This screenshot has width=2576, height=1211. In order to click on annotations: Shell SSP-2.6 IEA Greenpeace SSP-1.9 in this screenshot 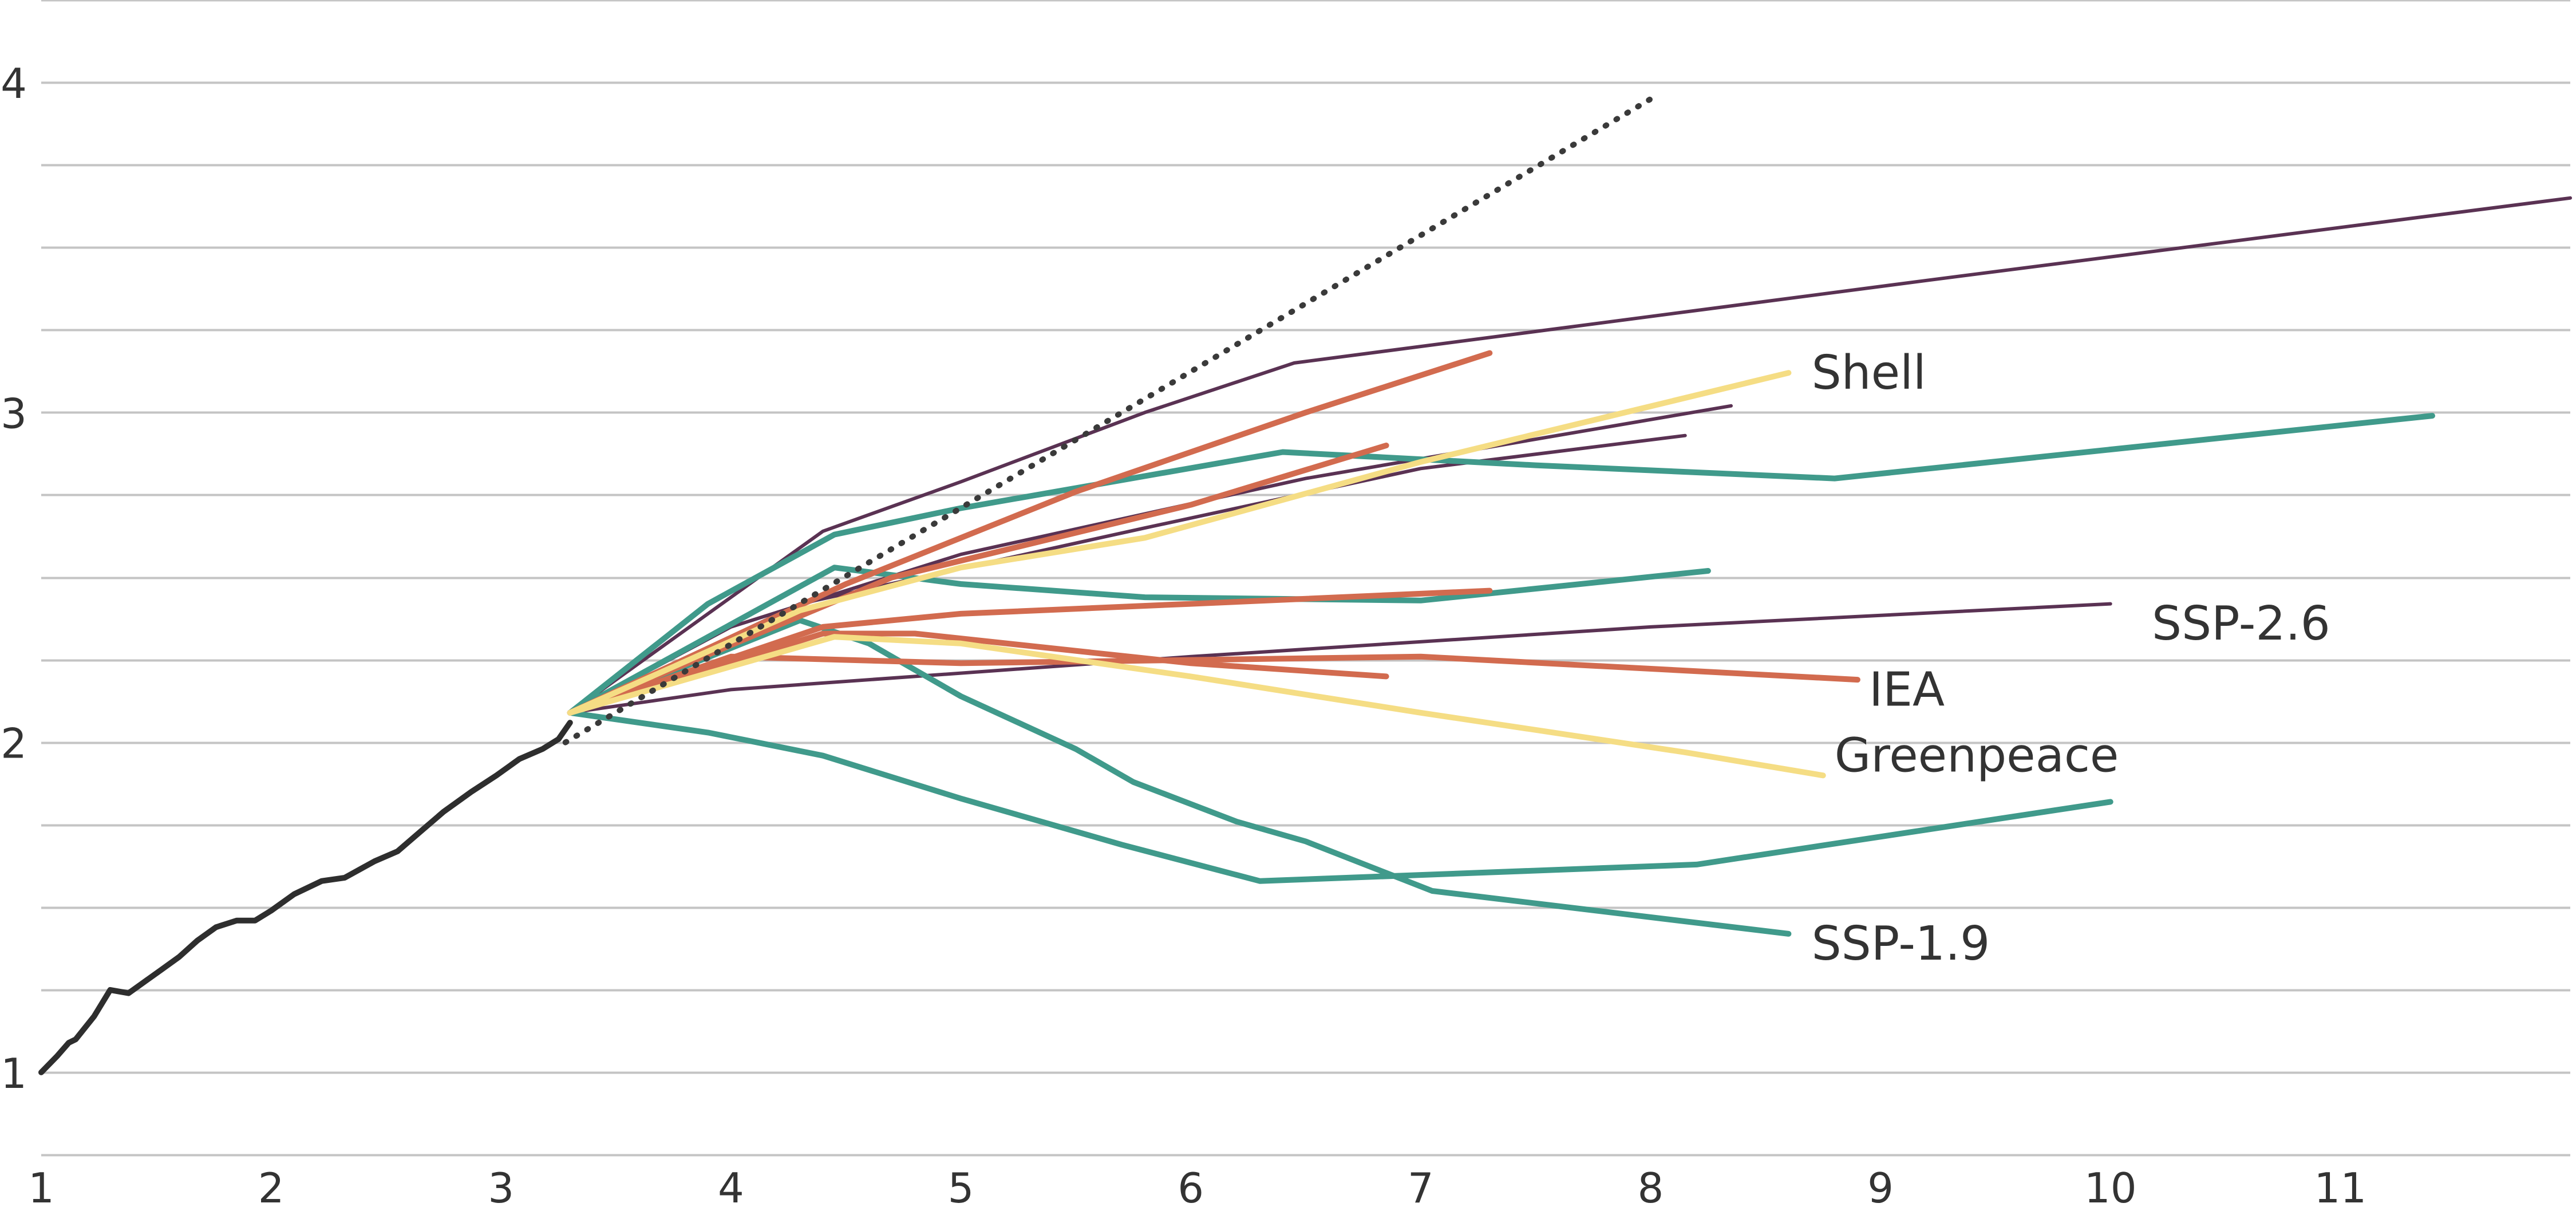, I will do `click(2071, 659)`.